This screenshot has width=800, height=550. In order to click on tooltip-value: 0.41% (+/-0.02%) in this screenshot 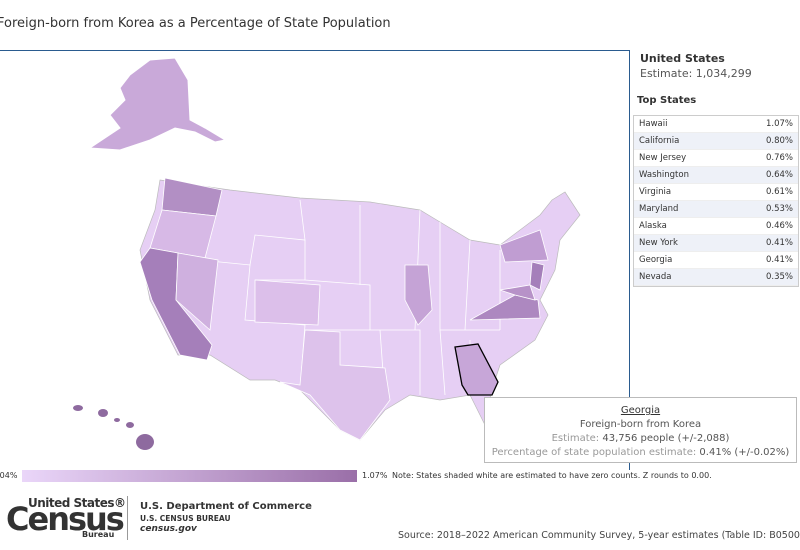, I will do `click(744, 452)`.